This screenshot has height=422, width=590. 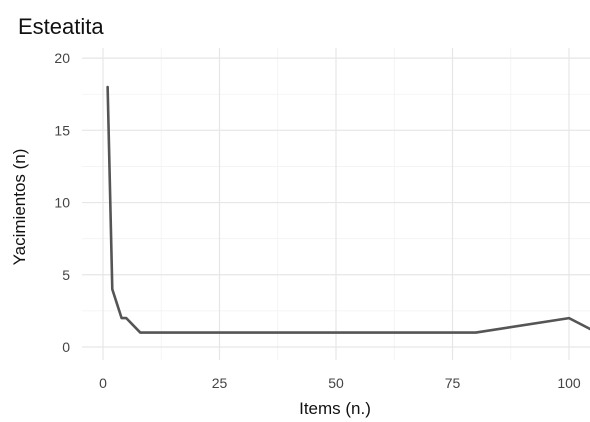 I want to click on y-axis-title: Yacimientos (n), so click(x=19, y=207).